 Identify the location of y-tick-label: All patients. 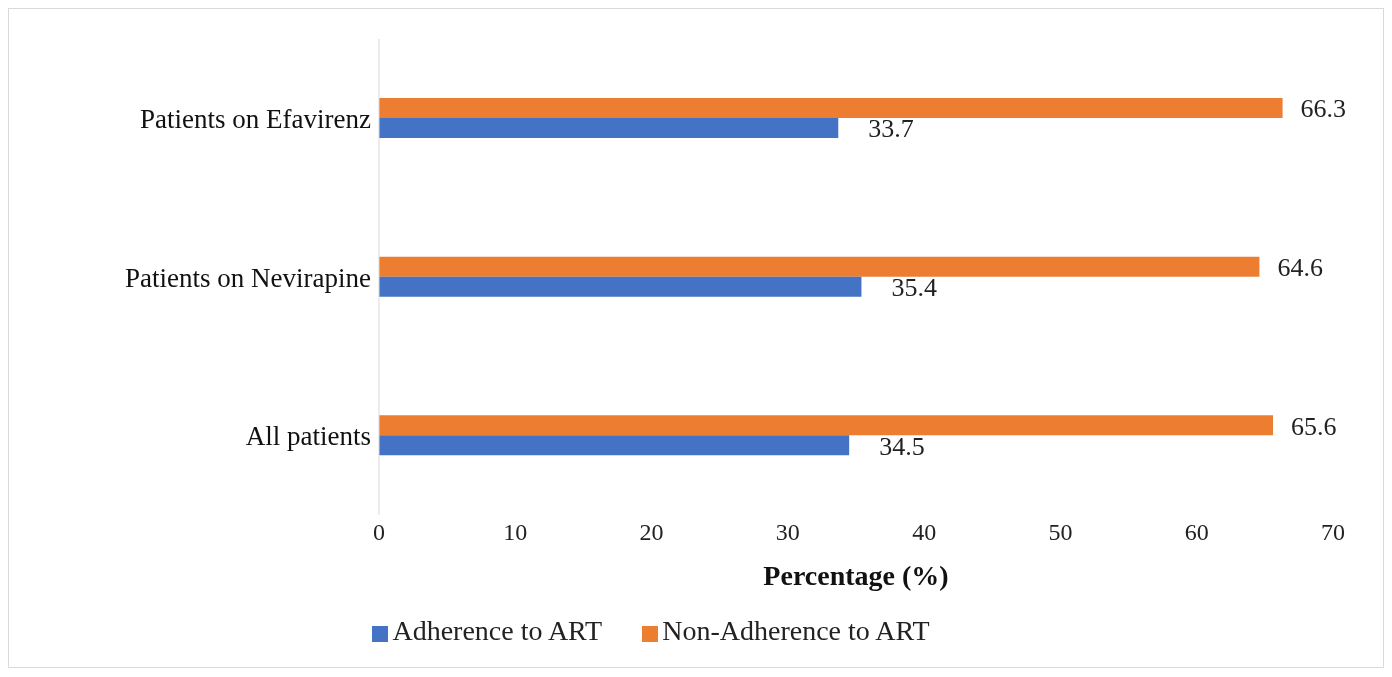
(308, 436).